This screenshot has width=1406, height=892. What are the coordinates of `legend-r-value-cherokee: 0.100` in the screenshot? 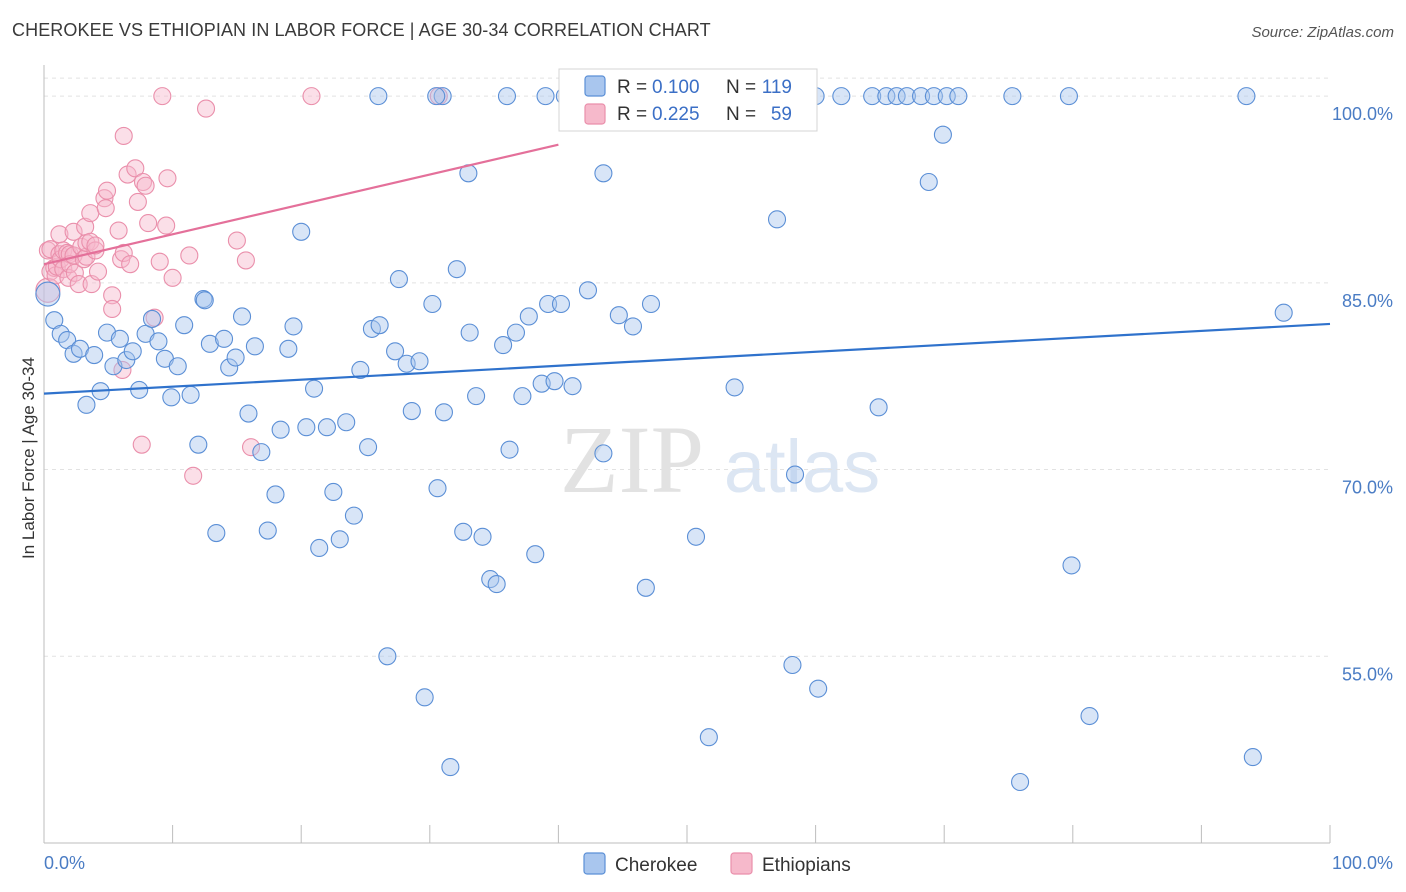 It's located at (676, 87).